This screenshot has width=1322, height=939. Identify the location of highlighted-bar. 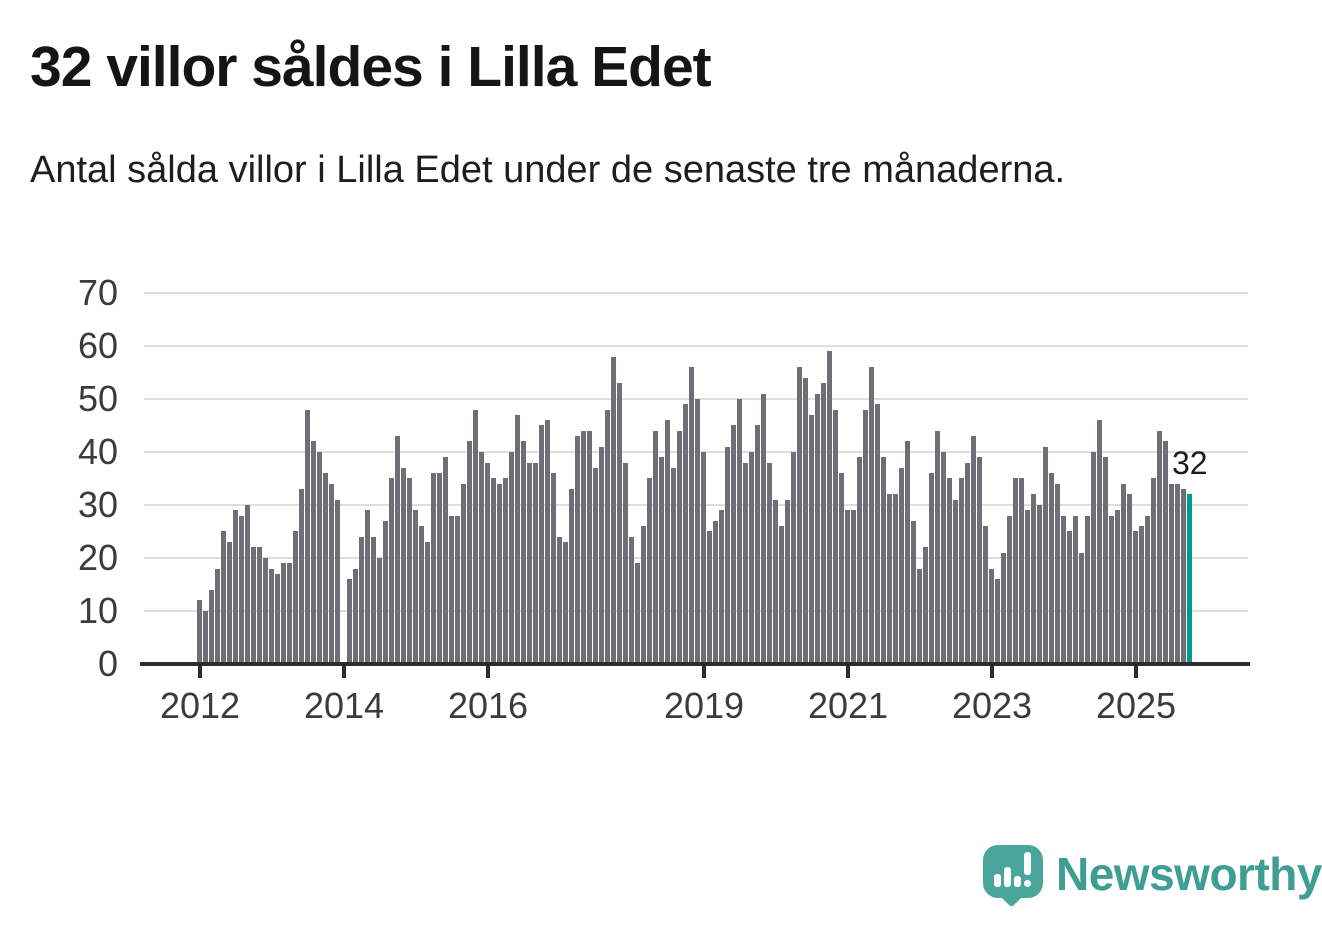
(1189, 579).